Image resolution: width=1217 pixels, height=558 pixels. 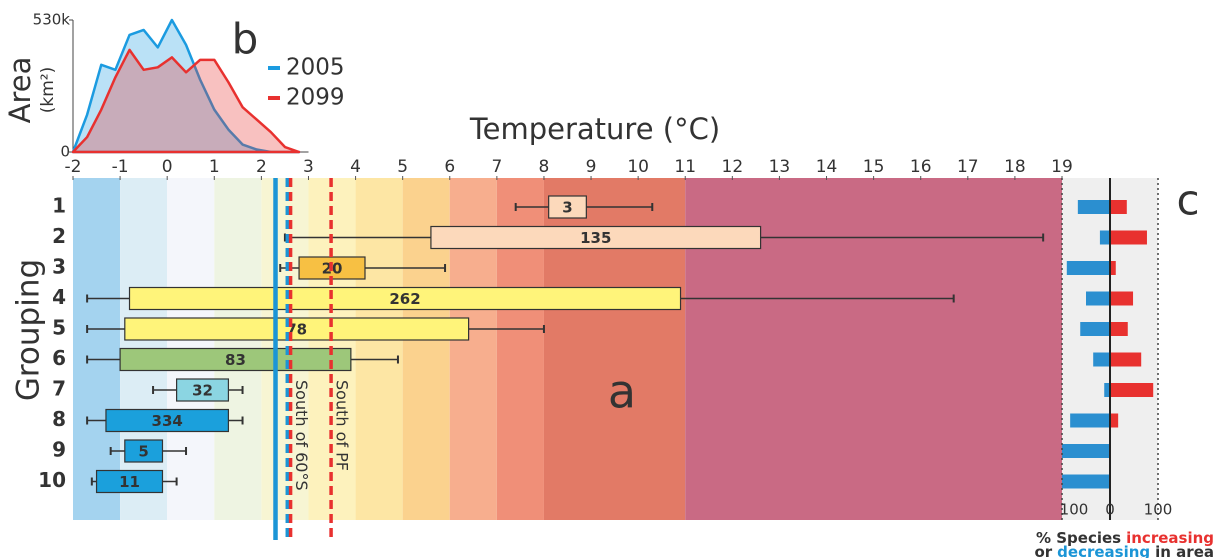 I want to click on legend-label: 2005, so click(x=315, y=68).